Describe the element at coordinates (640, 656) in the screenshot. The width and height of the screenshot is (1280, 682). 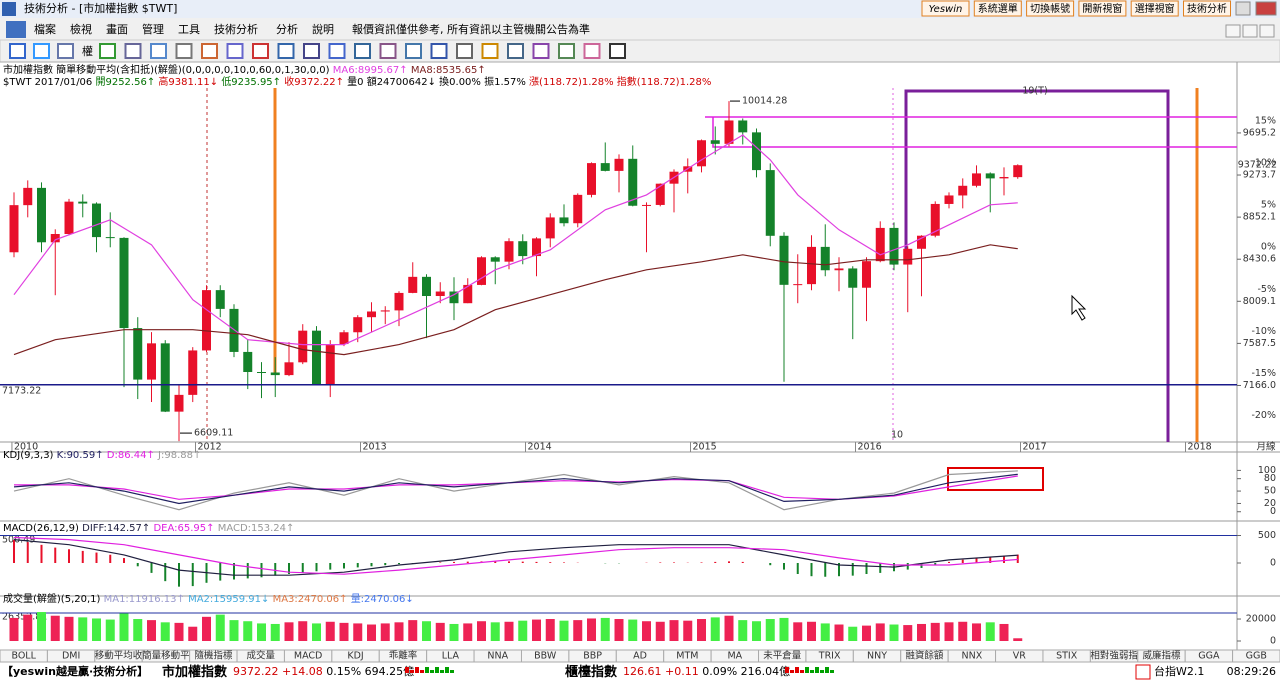
I see `tab-label: AD` at that location.